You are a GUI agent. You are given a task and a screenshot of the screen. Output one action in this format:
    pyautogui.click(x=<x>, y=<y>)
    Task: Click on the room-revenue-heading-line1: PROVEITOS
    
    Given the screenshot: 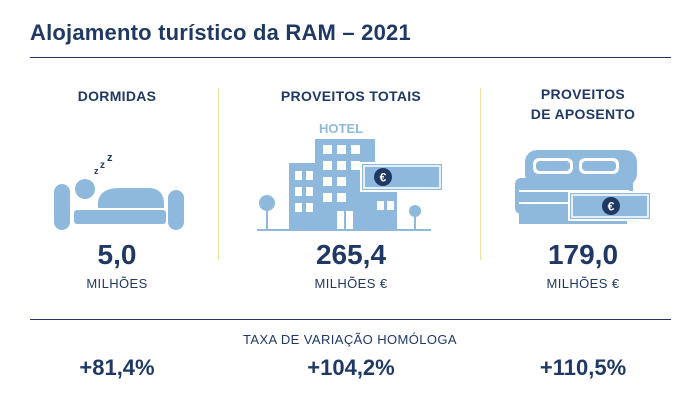 What is the action you would take?
    pyautogui.click(x=583, y=94)
    